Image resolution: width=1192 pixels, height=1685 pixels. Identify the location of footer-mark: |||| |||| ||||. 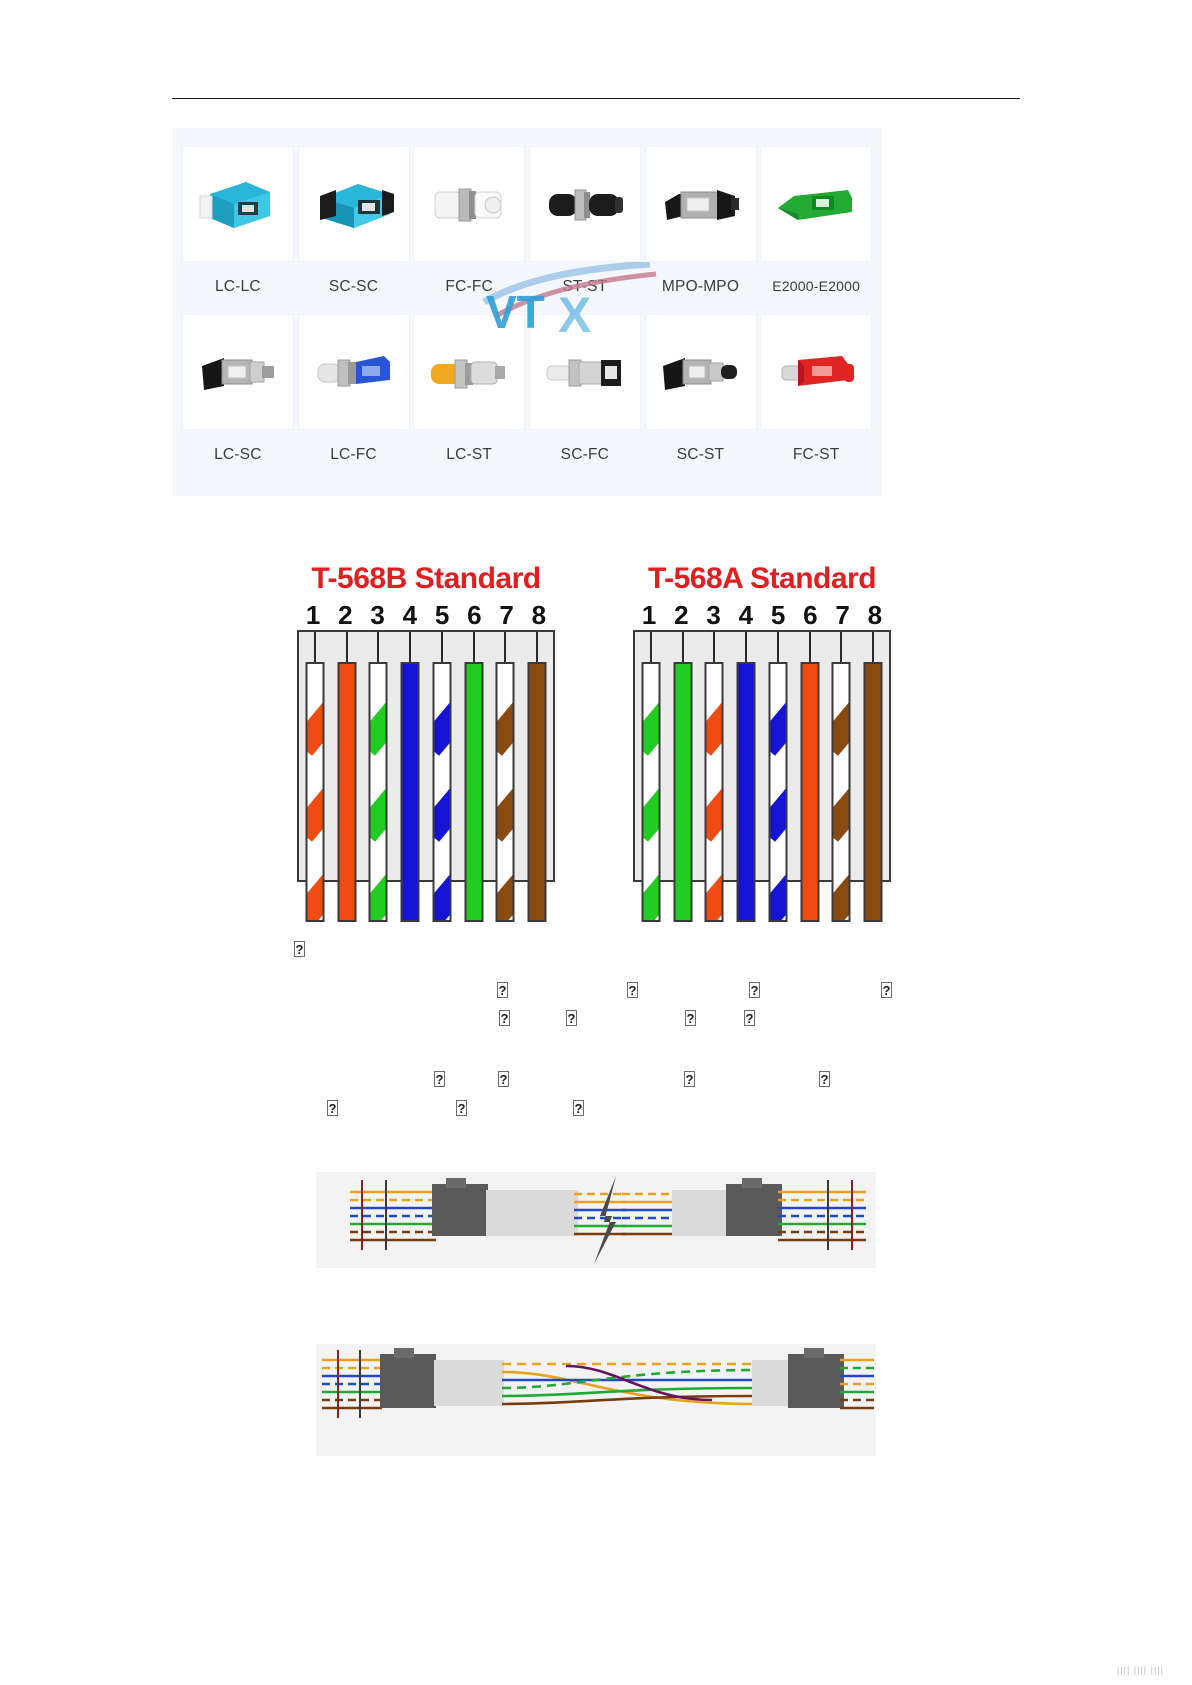
(1140, 1670).